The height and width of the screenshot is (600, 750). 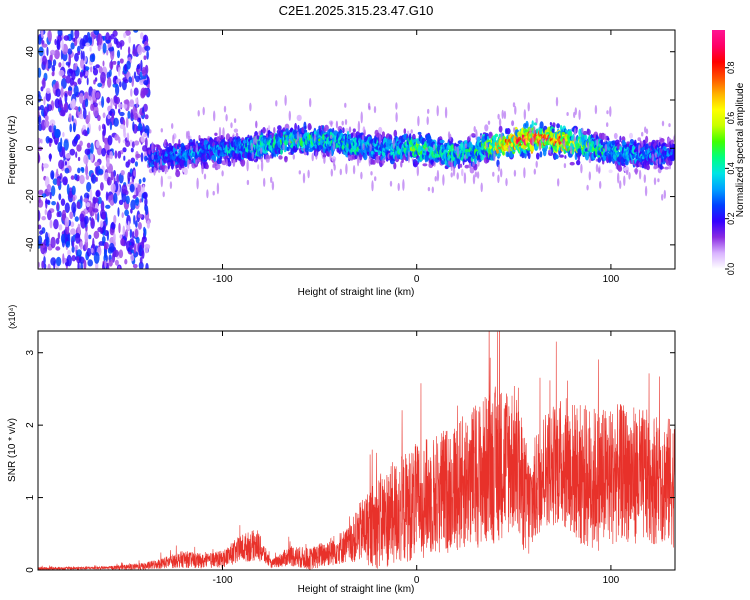 I want to click on y-tick-label: 20, so click(x=30, y=100).